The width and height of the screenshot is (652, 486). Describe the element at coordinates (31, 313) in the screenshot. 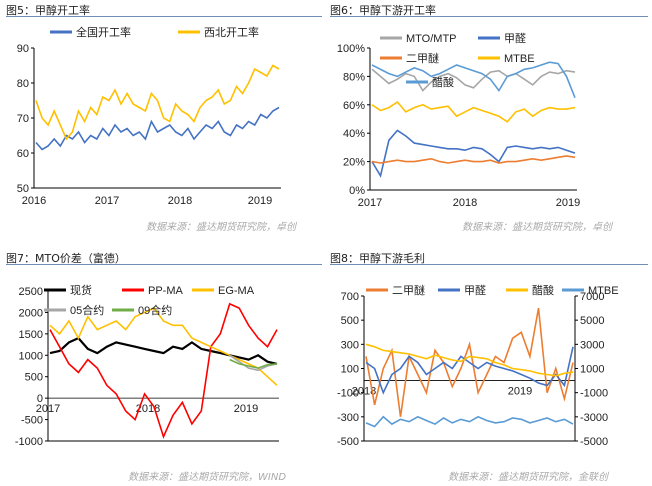

I see `y-tick-label: 2000` at that location.